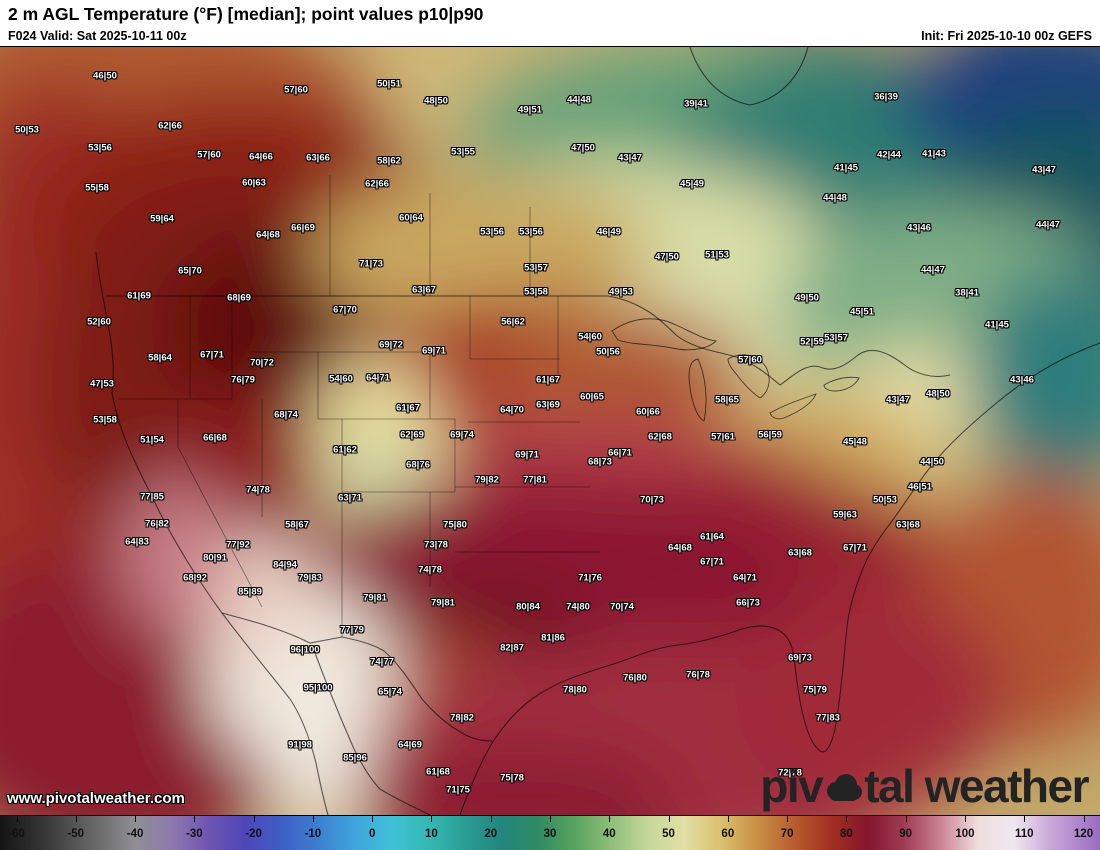  I want to click on station-value: 69|74, so click(462, 435).